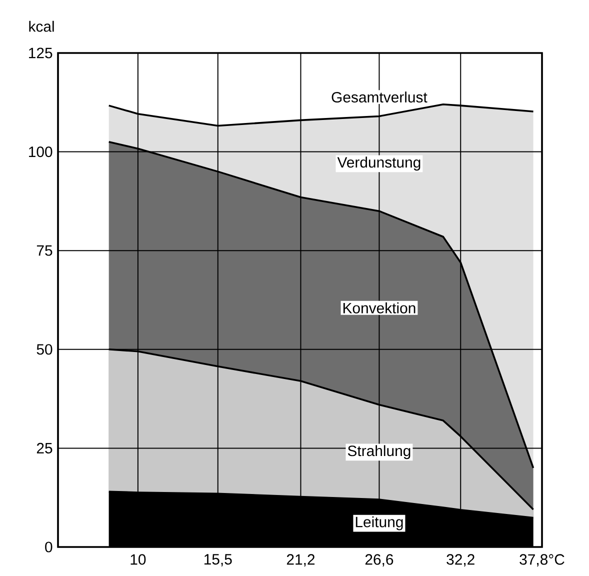 The height and width of the screenshot is (576, 589). I want to click on x-tick-label: 32,2, so click(460, 560).